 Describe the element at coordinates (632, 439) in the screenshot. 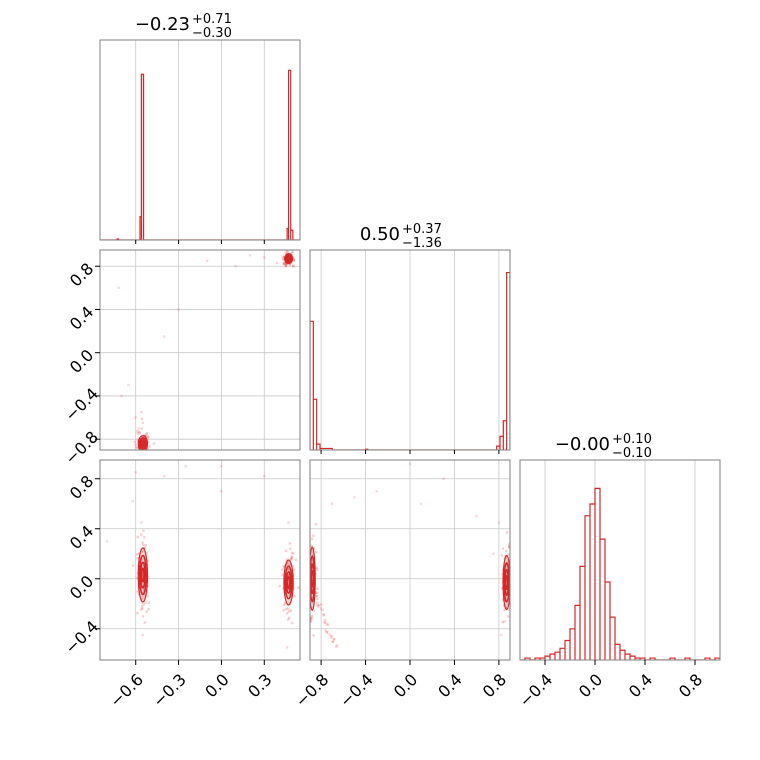

I see `panel-title-plus: +0.10` at that location.